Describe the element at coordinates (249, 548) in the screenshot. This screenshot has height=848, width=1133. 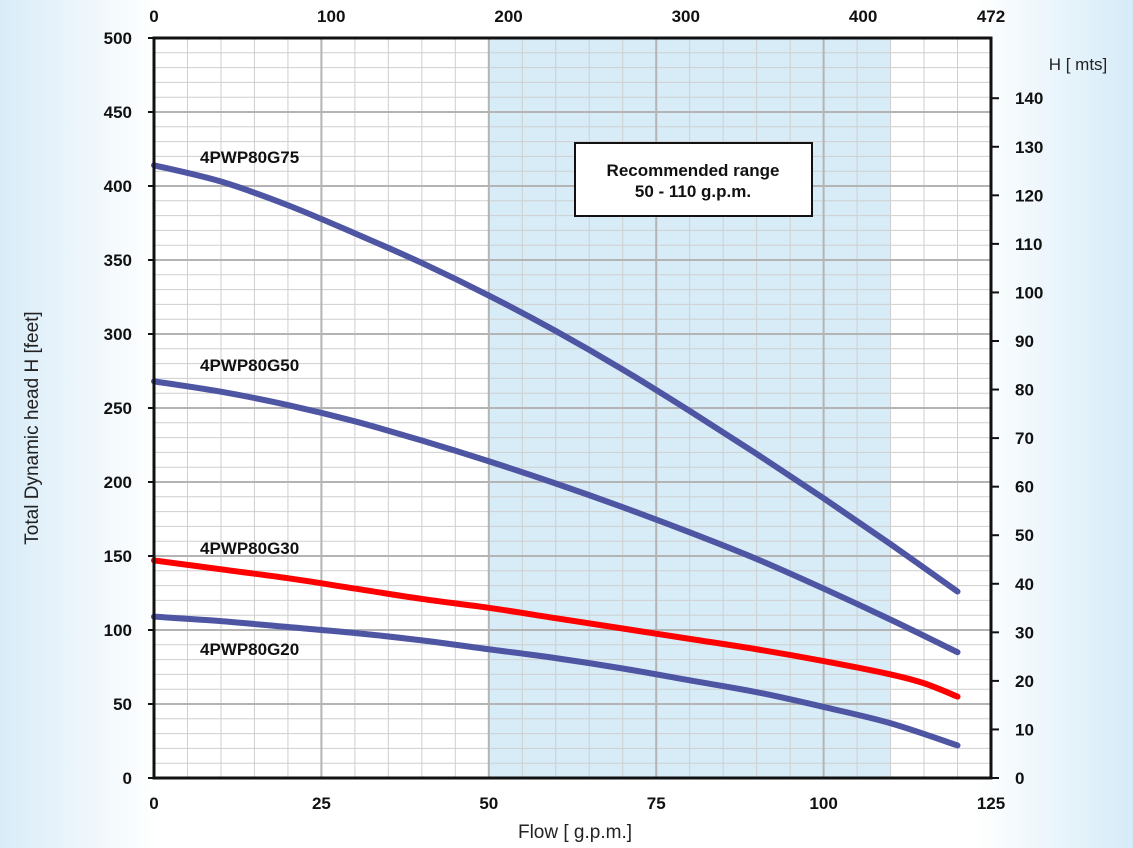
I see `series-label-4pwp80g30: 4PWP80G30` at that location.